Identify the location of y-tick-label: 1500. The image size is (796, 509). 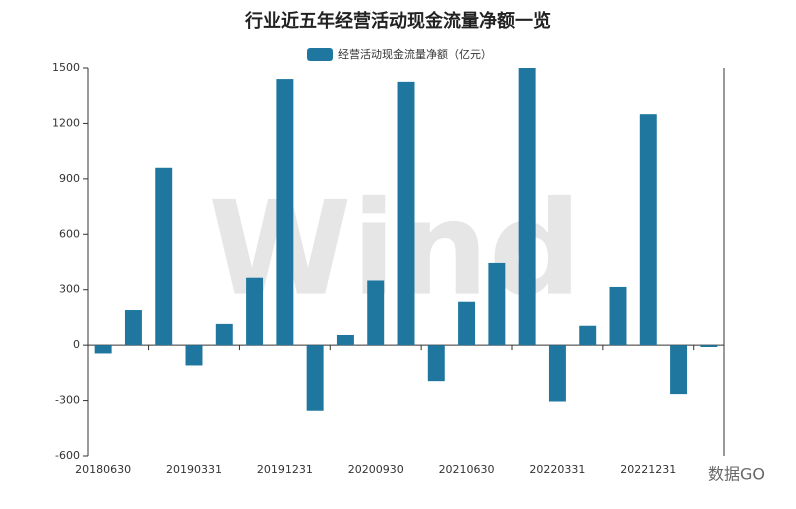
(66, 67).